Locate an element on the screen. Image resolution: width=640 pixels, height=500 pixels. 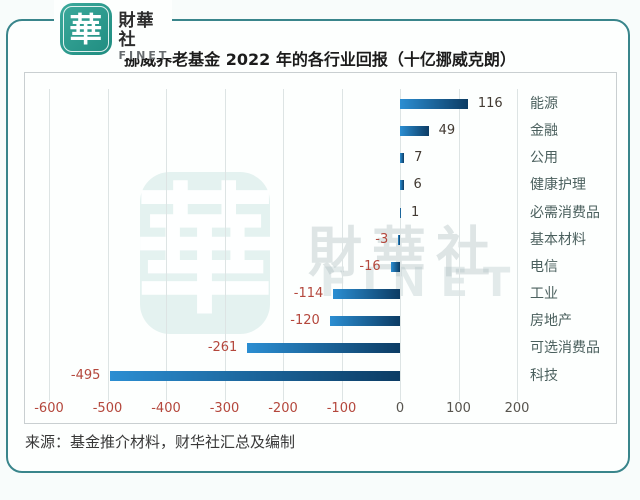
x-tick-label: -200 is located at coordinates (283, 408).